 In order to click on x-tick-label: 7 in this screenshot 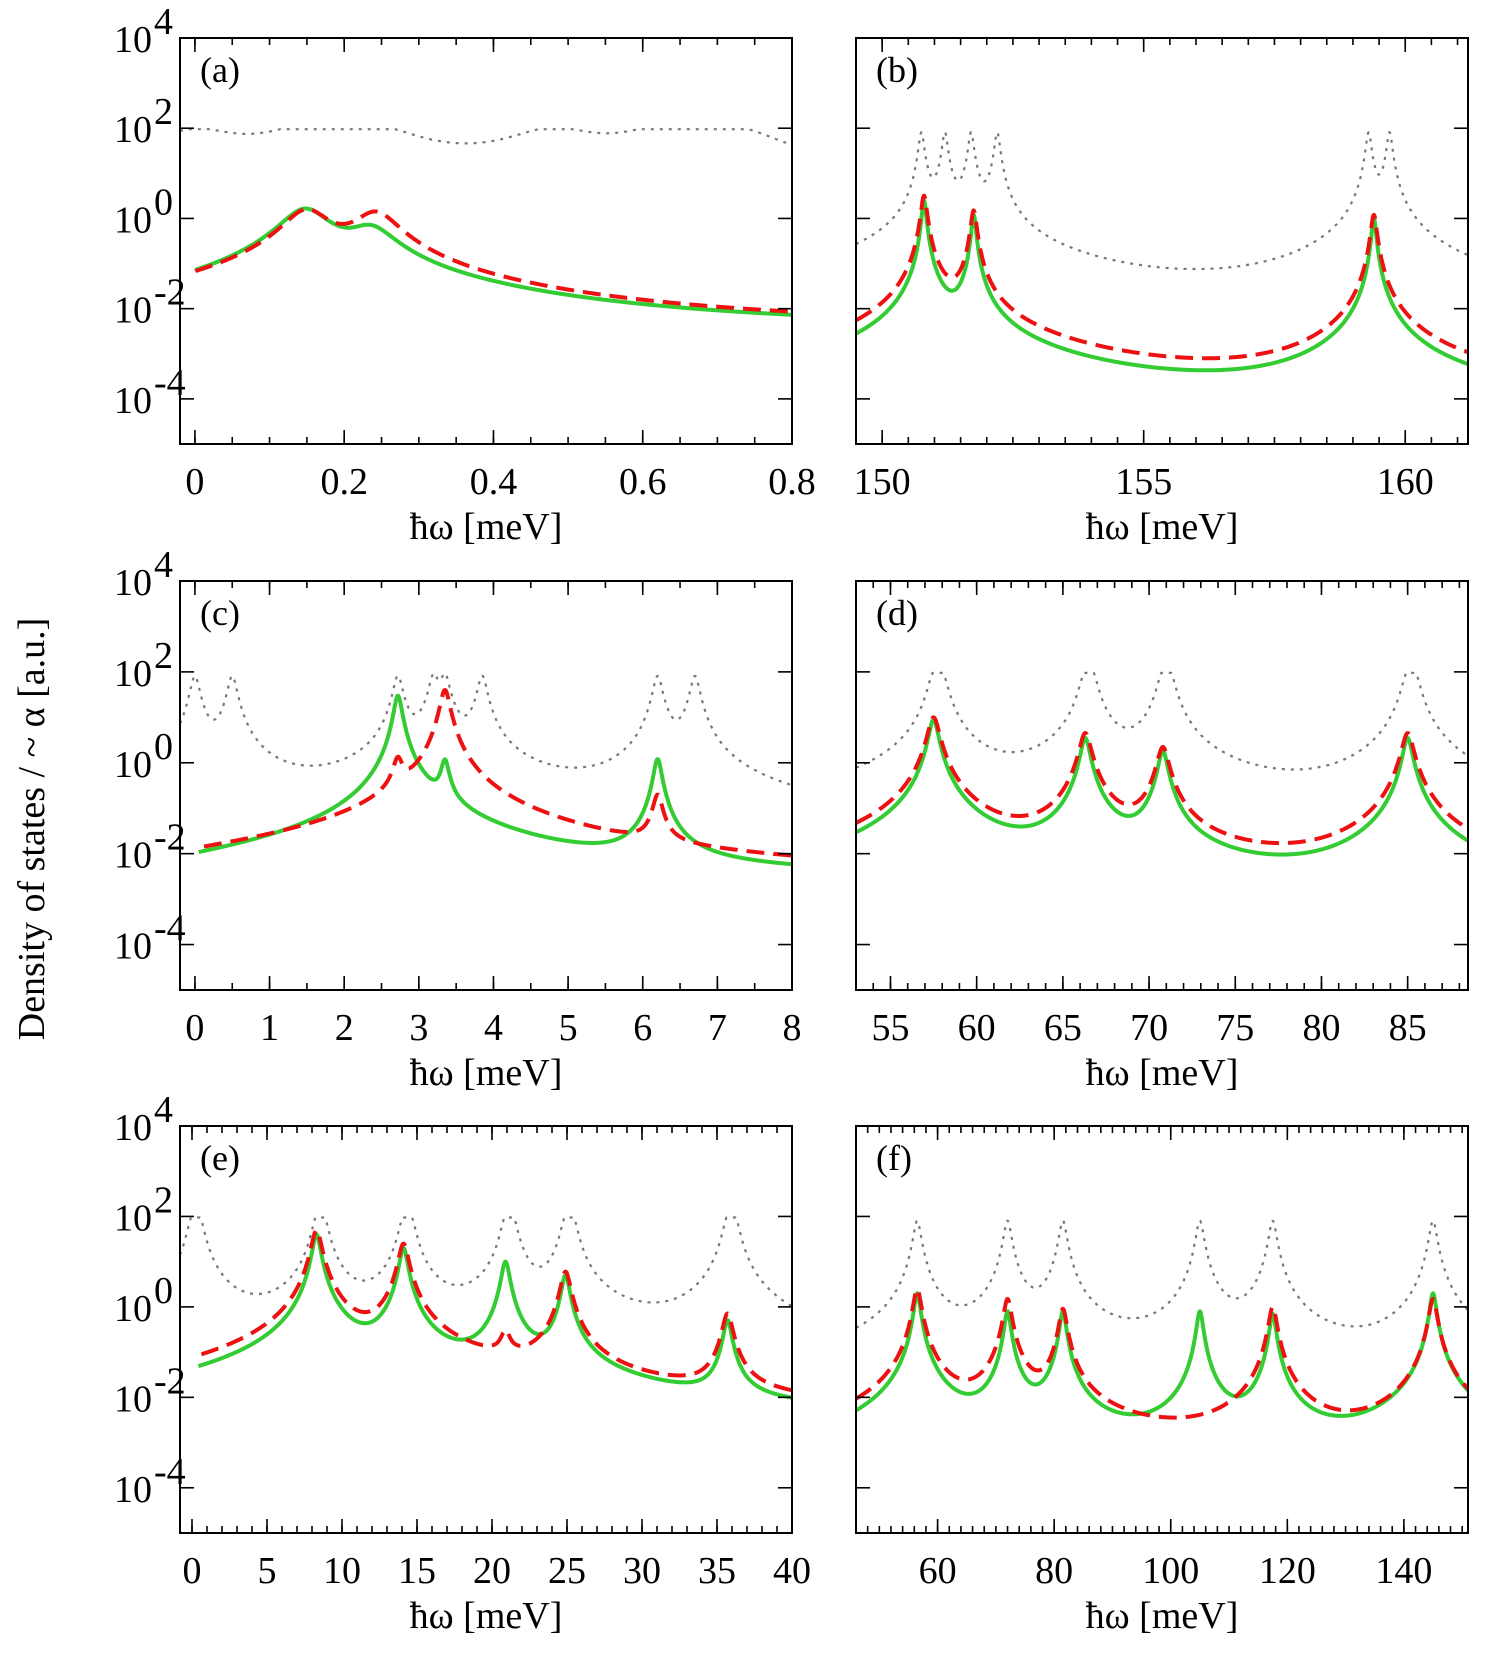, I will do `click(717, 1028)`.